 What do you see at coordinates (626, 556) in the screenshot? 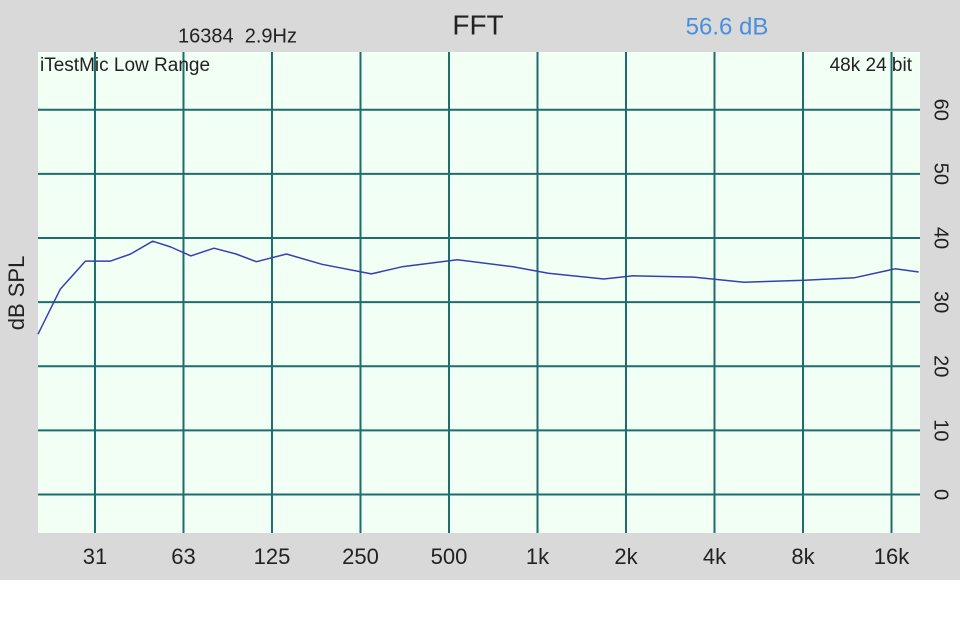
I see `x-tick-label: 2k` at bounding box center [626, 556].